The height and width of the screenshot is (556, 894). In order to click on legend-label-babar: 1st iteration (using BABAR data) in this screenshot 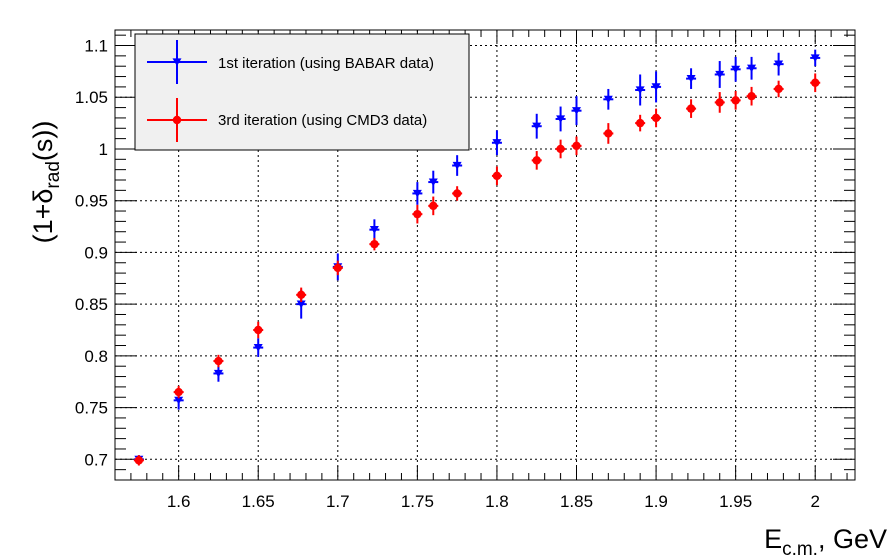, I will do `click(326, 63)`.